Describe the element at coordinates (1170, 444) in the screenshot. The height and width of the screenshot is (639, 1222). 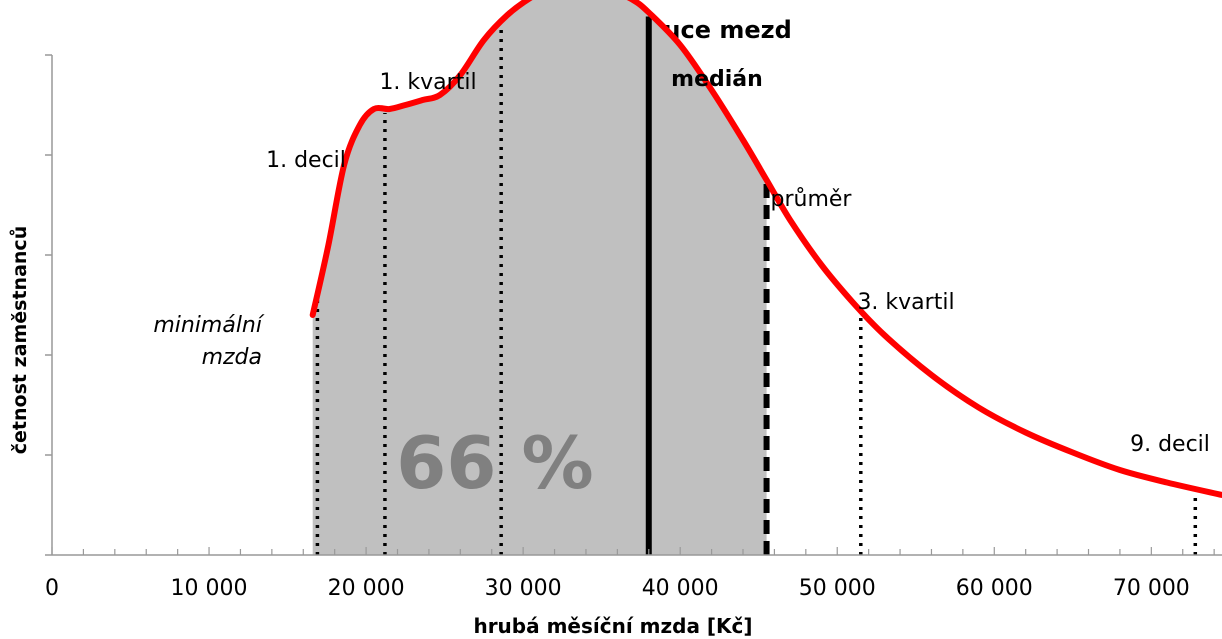
I see `marker-label-decile-9: 9. decil` at that location.